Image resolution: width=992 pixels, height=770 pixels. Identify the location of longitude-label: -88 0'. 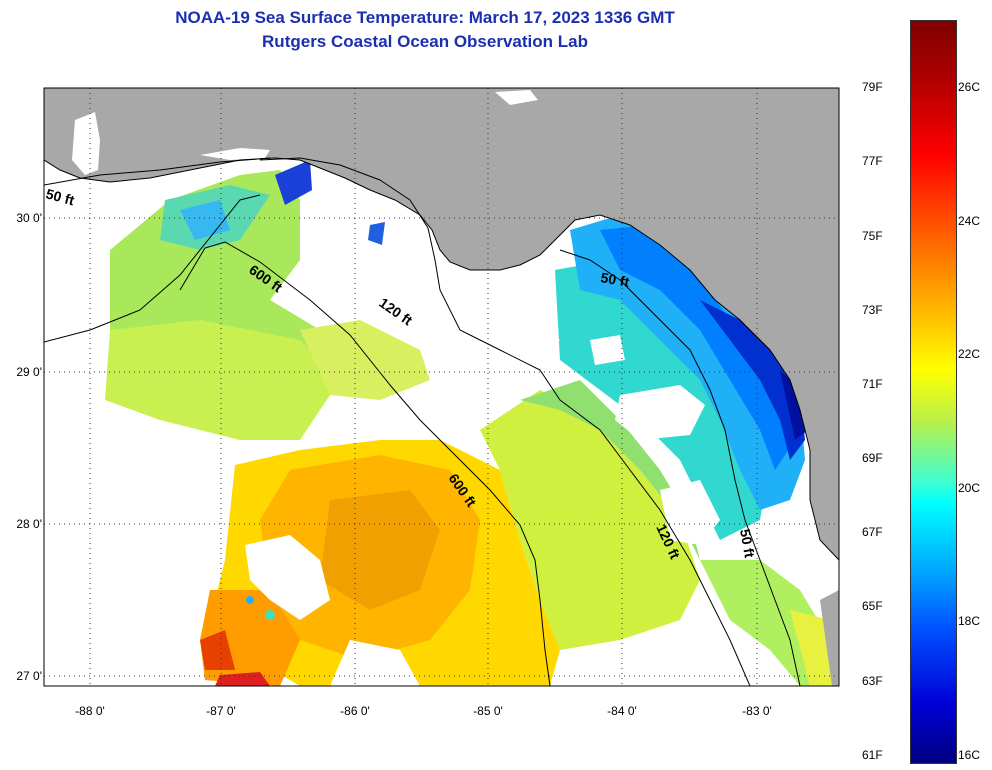
(90, 711).